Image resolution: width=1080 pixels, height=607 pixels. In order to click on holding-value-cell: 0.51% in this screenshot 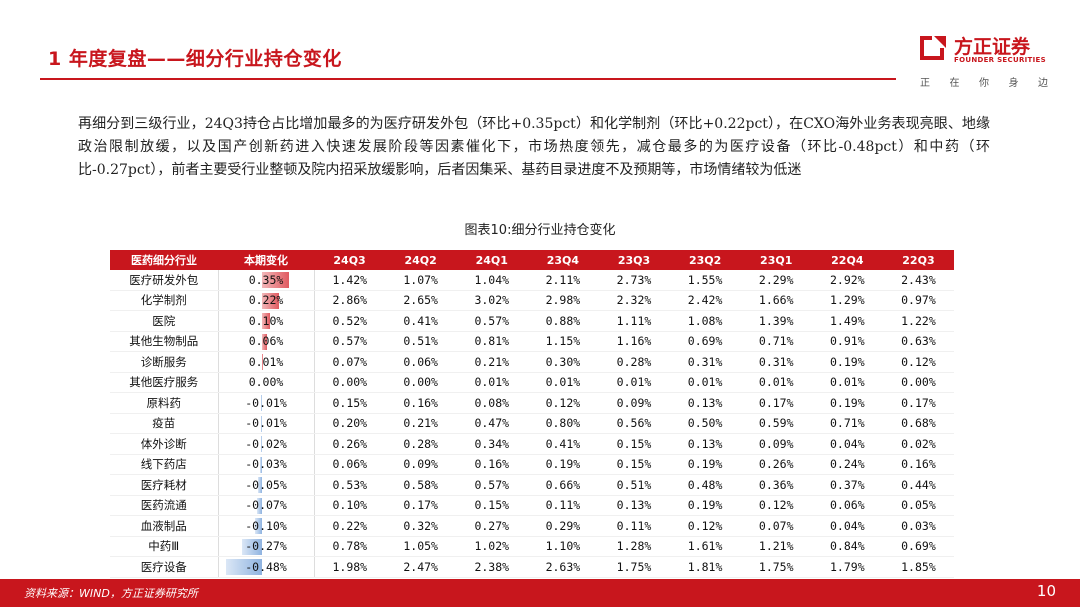, I will do `click(634, 485)`.